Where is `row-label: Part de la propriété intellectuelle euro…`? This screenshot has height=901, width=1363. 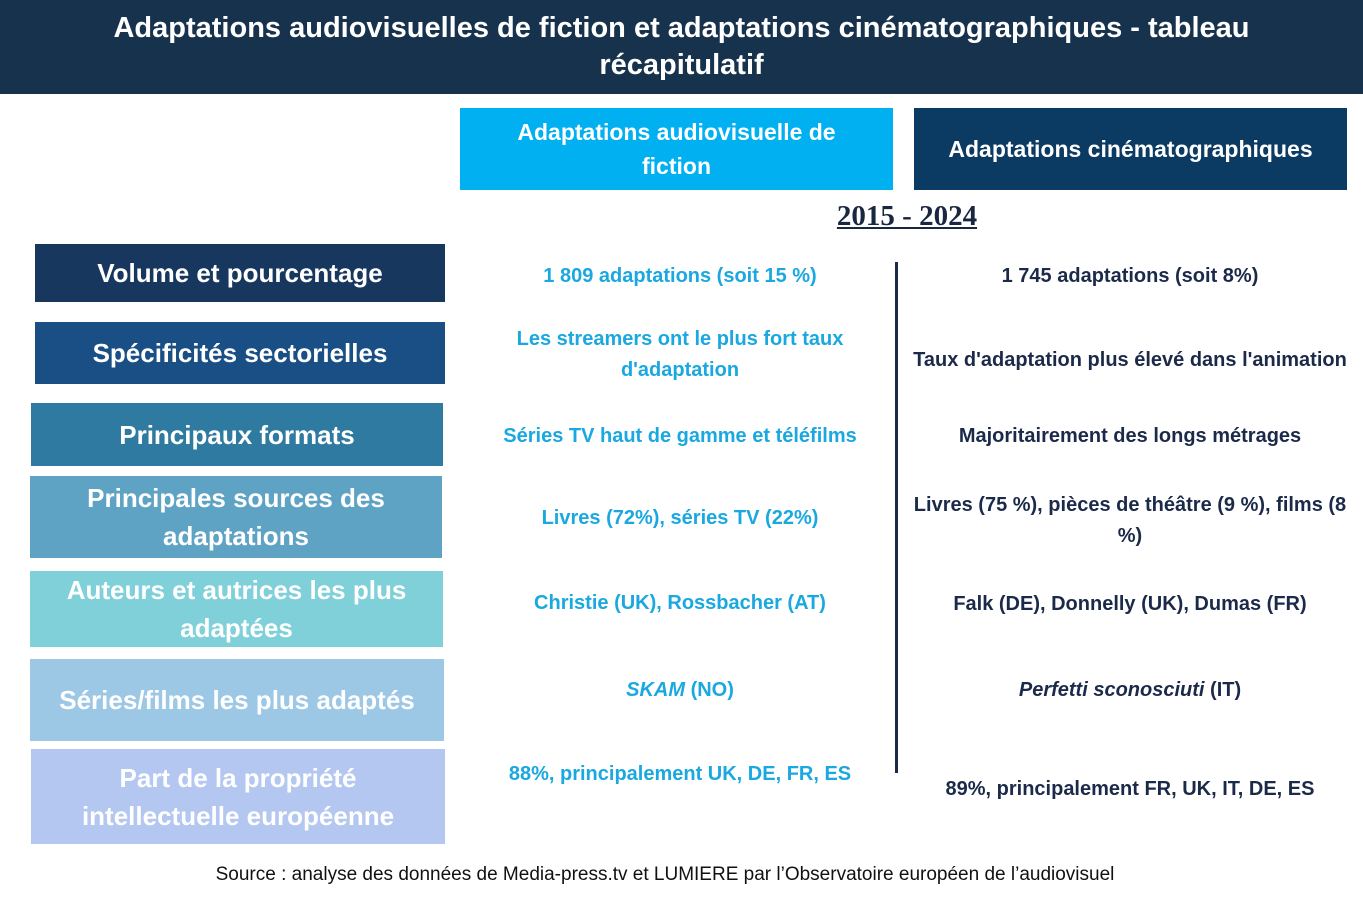 row-label: Part de la propriété intellectuelle euro… is located at coordinates (238, 796).